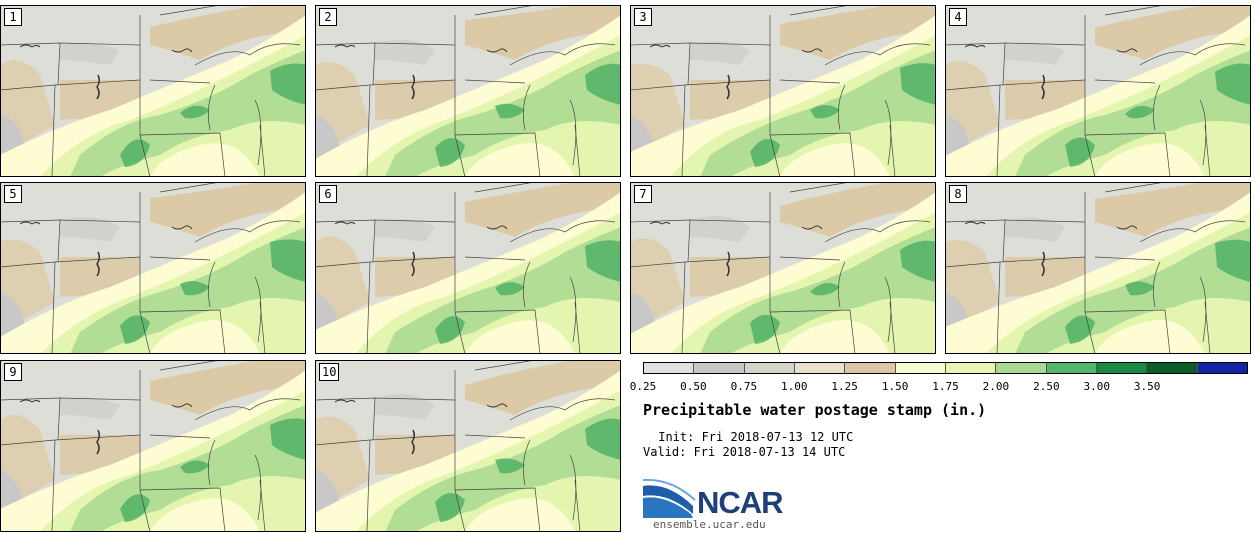 The width and height of the screenshot is (1260, 533). I want to click on member-label: 9, so click(13, 372).